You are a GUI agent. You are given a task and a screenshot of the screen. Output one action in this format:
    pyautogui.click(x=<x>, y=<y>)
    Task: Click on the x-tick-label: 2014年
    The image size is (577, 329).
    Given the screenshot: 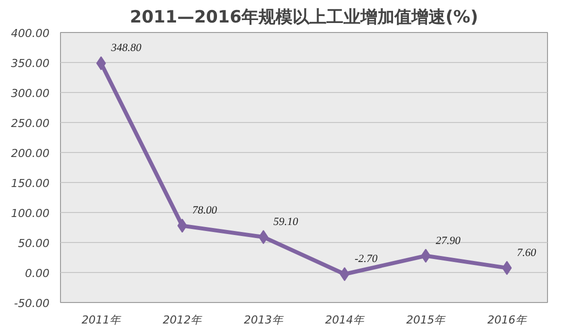 What is the action you would take?
    pyautogui.click(x=345, y=320)
    